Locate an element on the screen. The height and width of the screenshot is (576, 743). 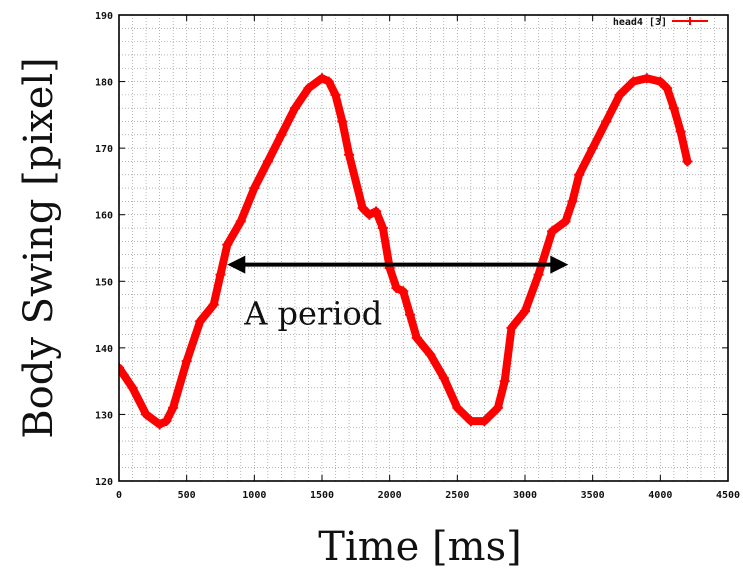
legend: head4 [3] is located at coordinates (660, 22).